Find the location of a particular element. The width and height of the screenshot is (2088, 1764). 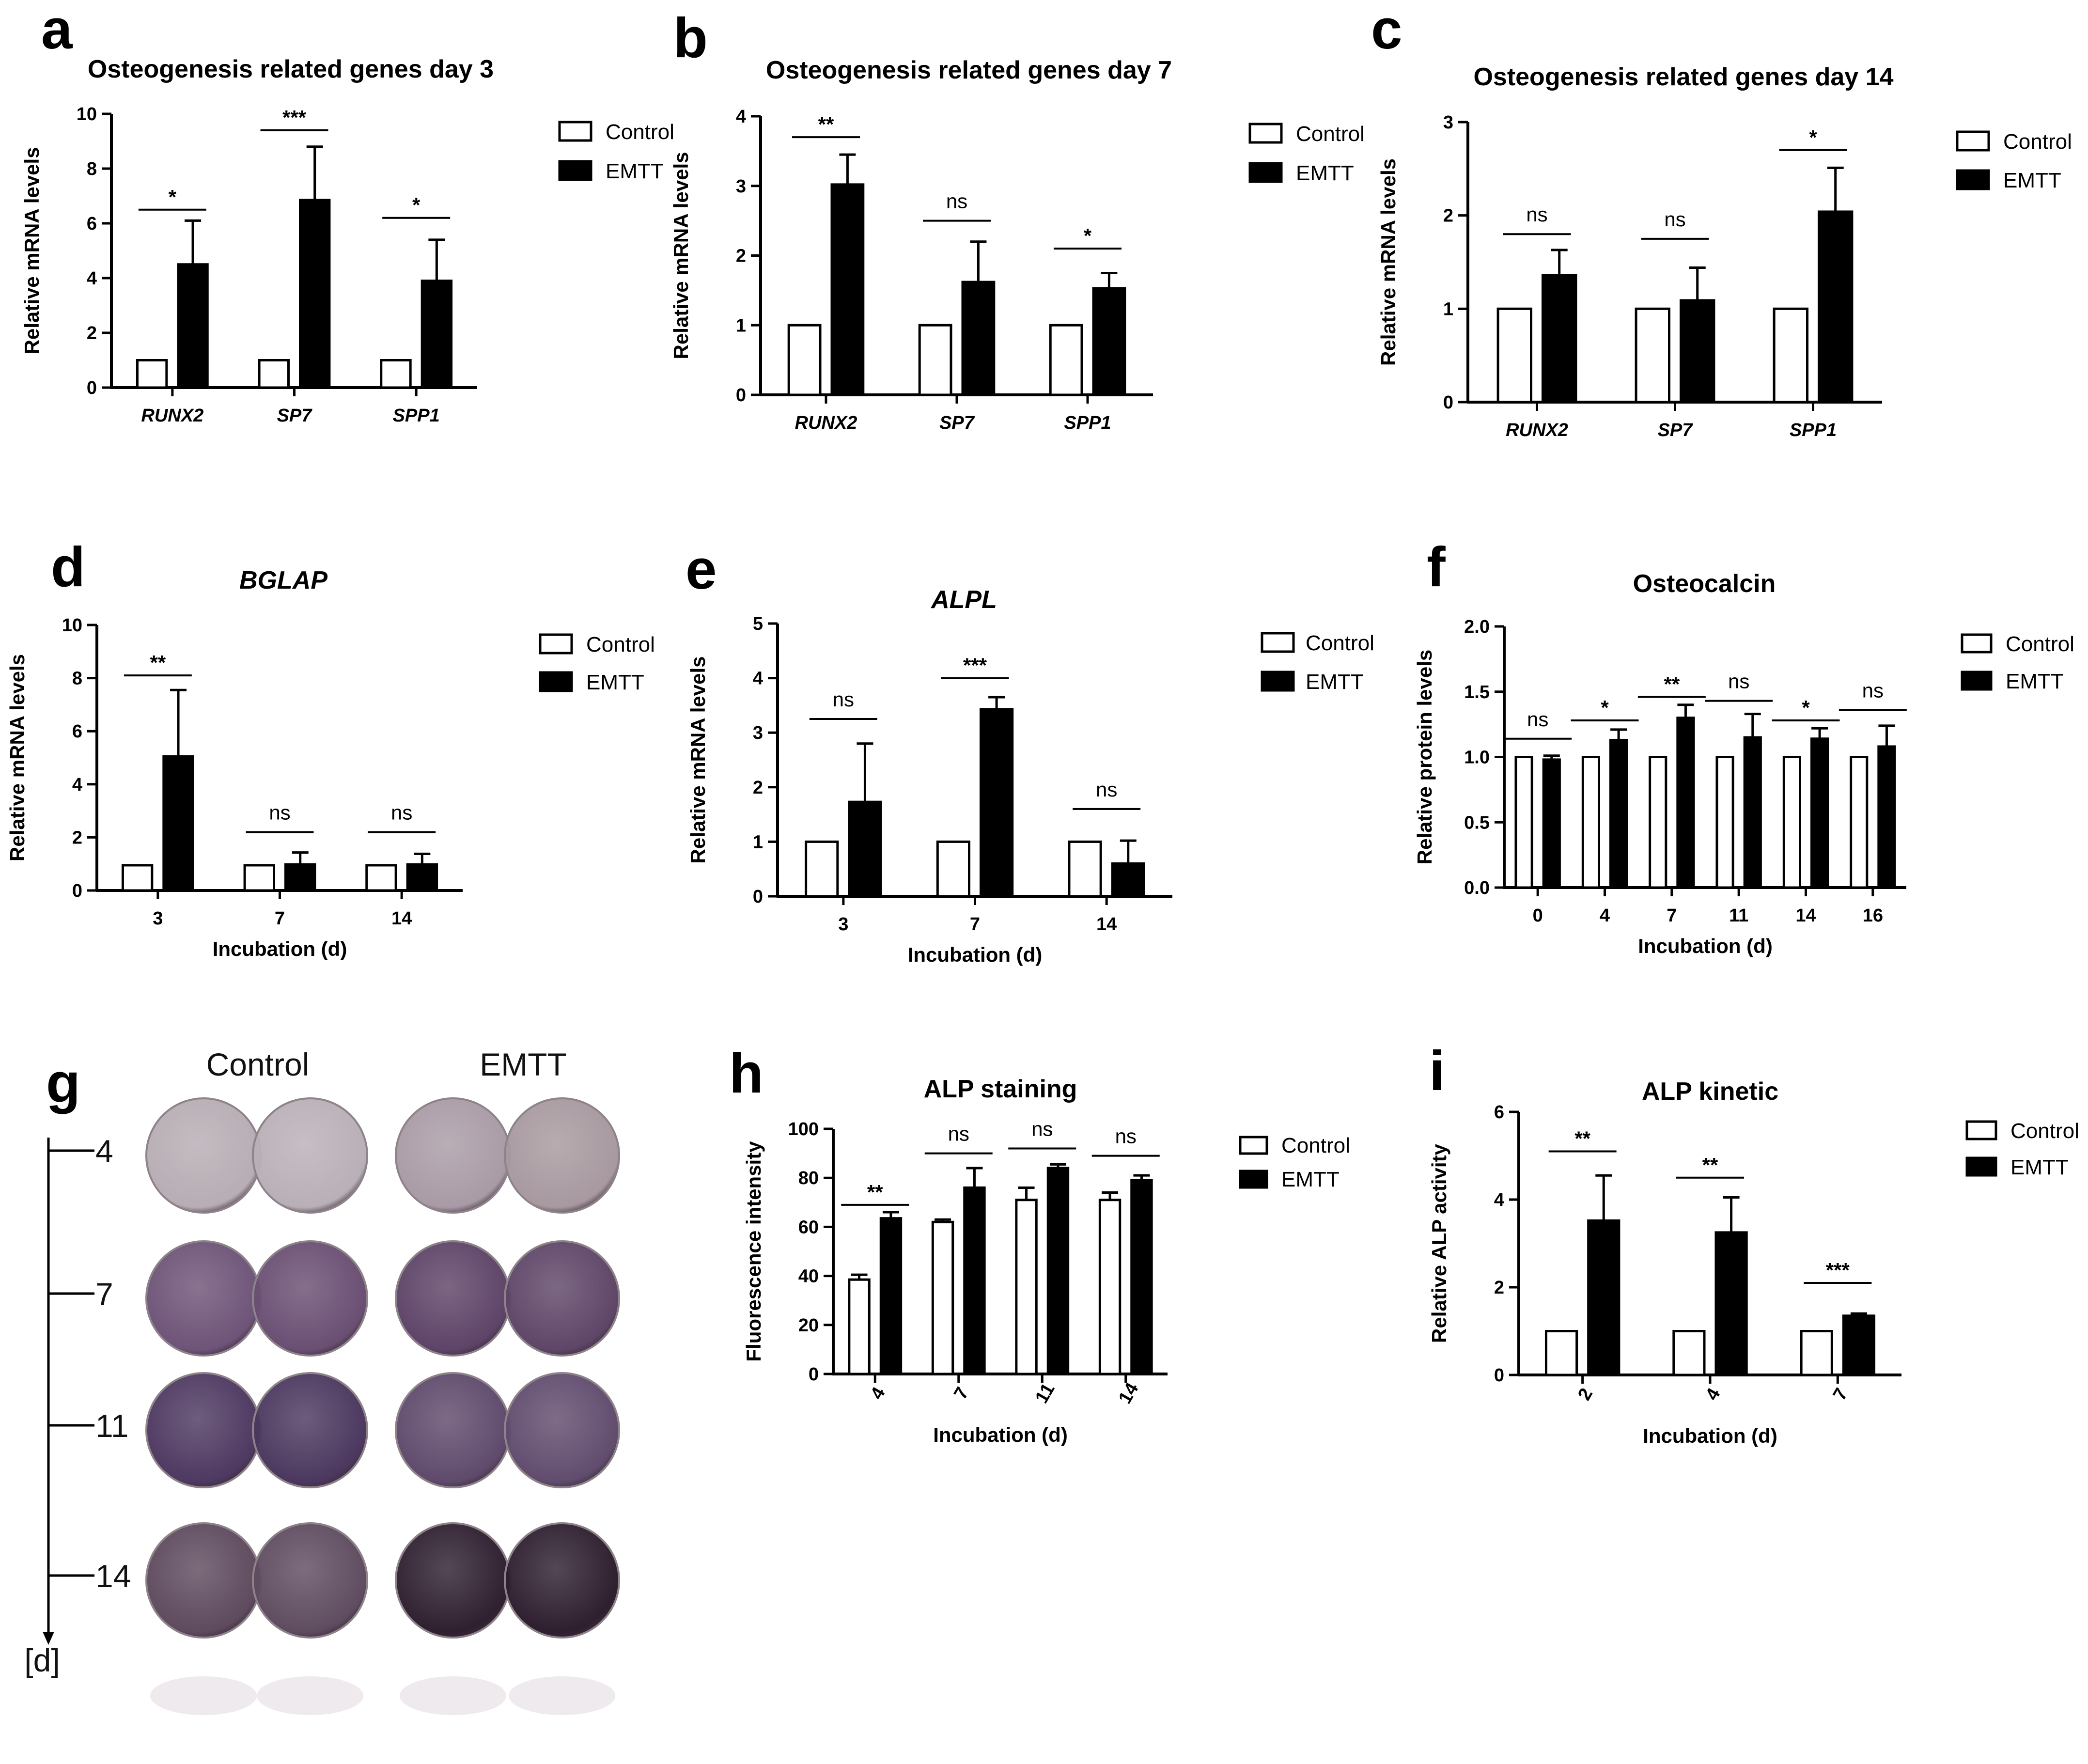

legend-e: Control EMTT is located at coordinates (1317, 662).